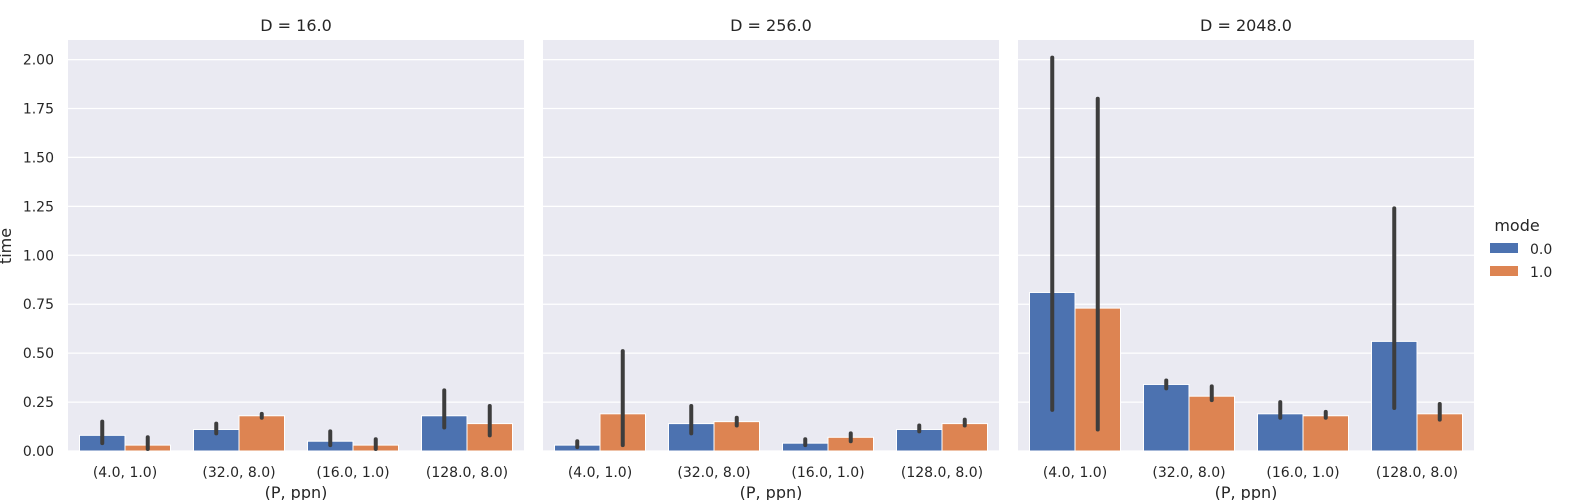 The width and height of the screenshot is (1579, 500). Describe the element at coordinates (38, 452) in the screenshot. I see `y-tick-label: 0.00` at that location.